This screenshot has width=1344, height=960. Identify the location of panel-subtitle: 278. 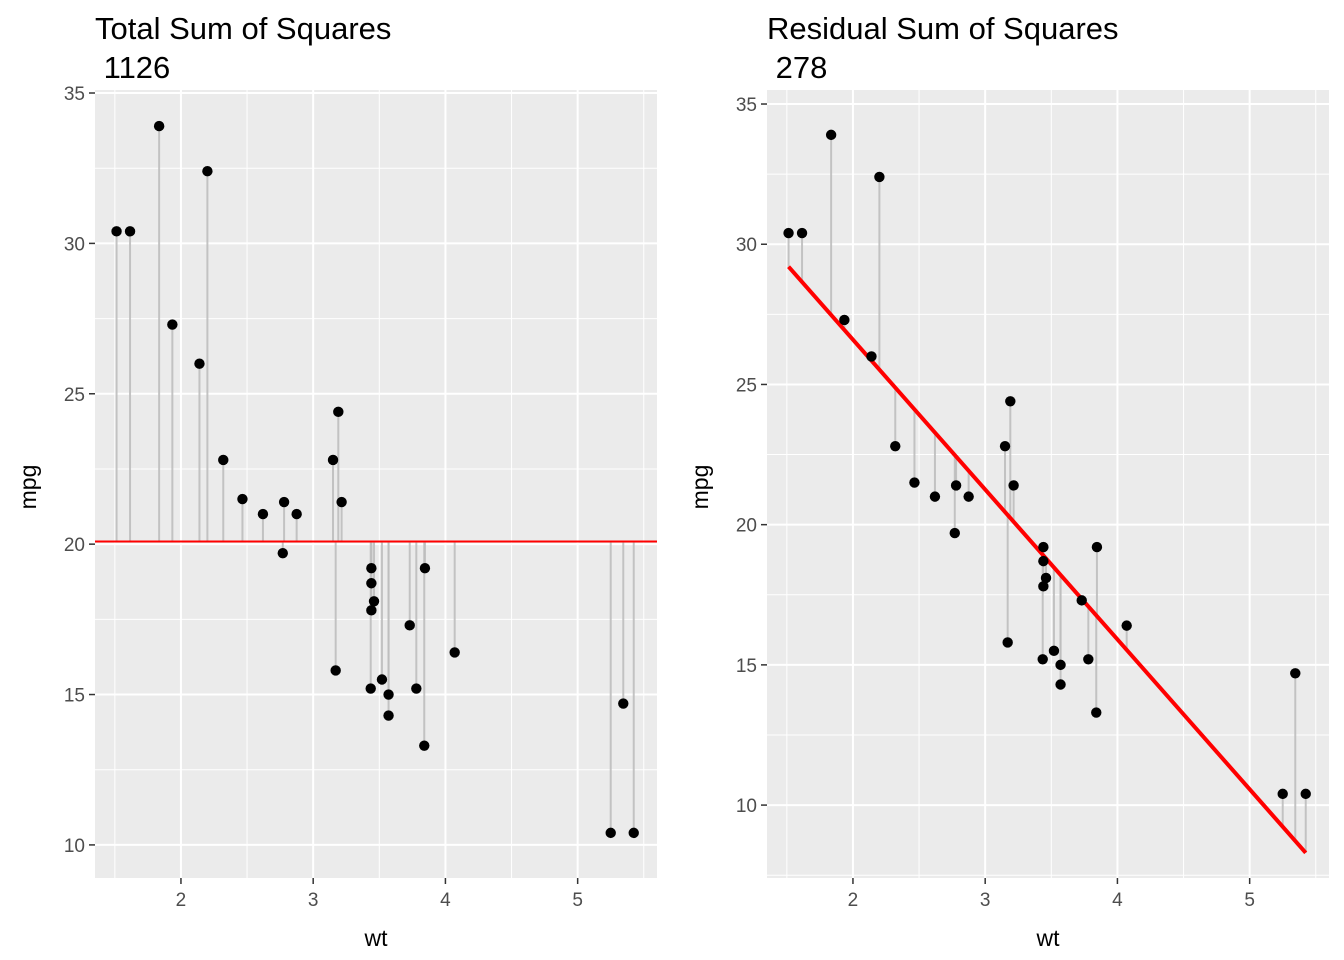
(797, 67).